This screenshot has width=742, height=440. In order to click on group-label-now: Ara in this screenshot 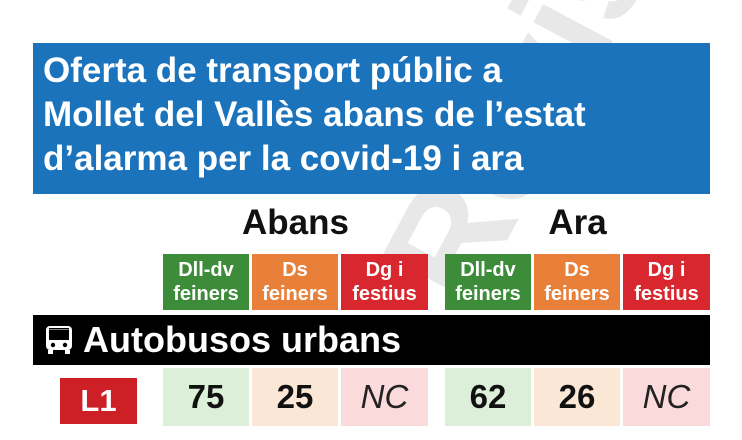, I will do `click(577, 222)`.